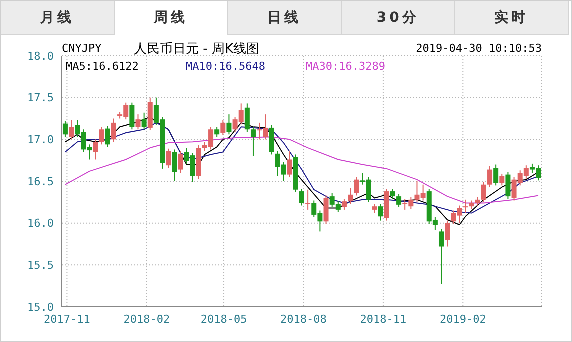 This screenshot has width=572, height=342. I want to click on tab: 实时, so click(512, 18).